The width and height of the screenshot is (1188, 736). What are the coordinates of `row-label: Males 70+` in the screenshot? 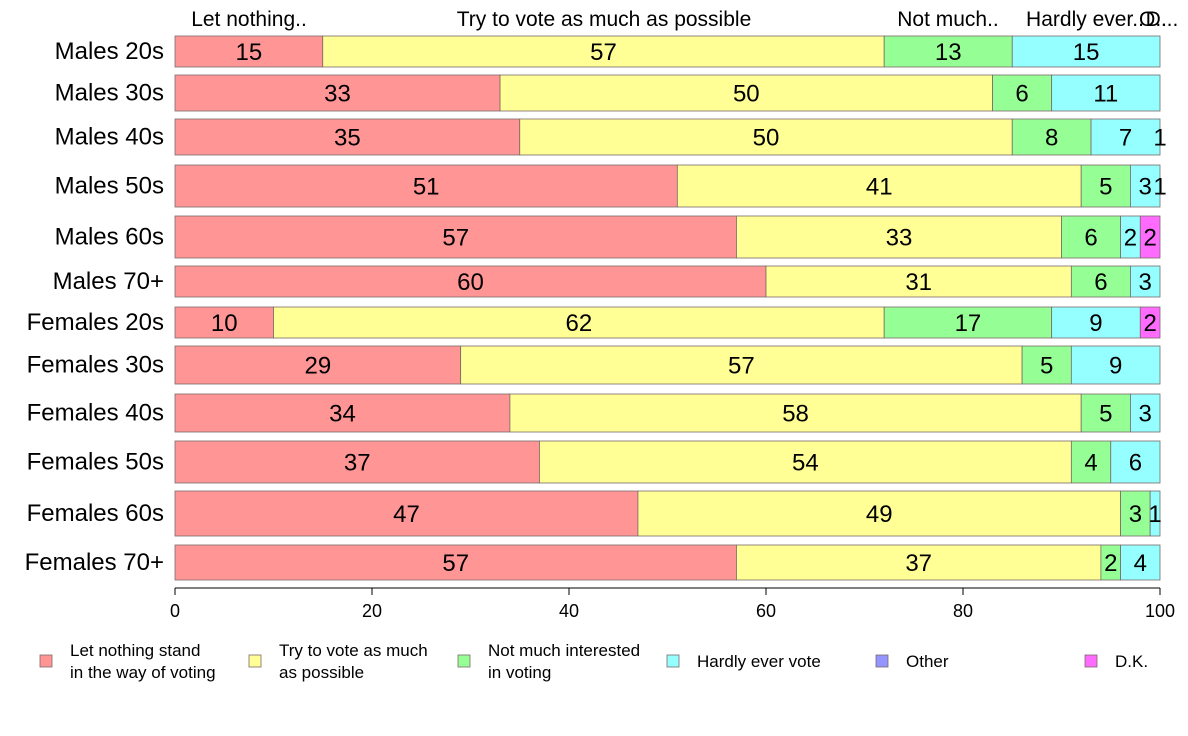 It's located at (108, 281).